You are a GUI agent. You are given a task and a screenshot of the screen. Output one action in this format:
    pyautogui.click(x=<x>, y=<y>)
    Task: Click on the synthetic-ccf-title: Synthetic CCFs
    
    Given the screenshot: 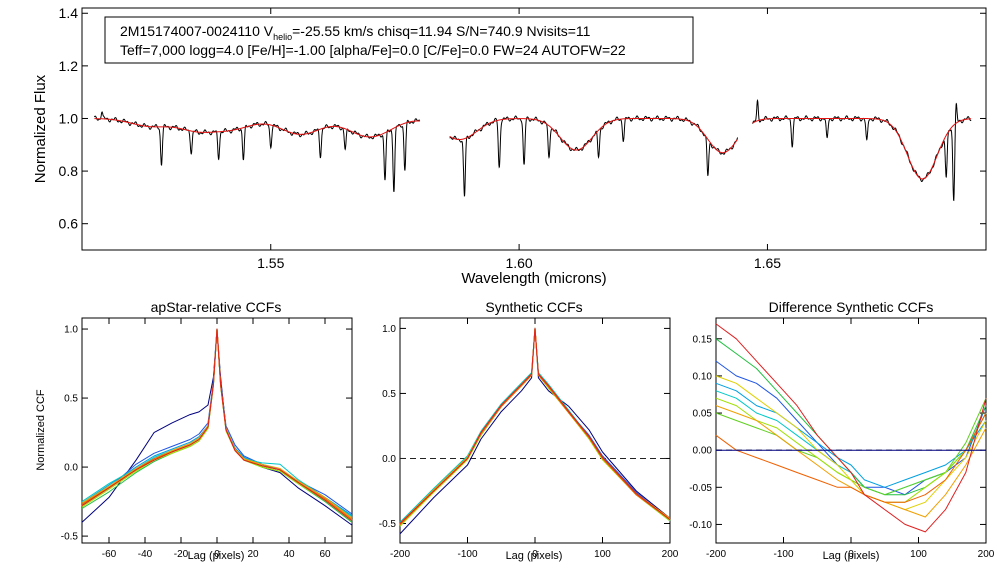 What is the action you would take?
    pyautogui.click(x=533, y=307)
    